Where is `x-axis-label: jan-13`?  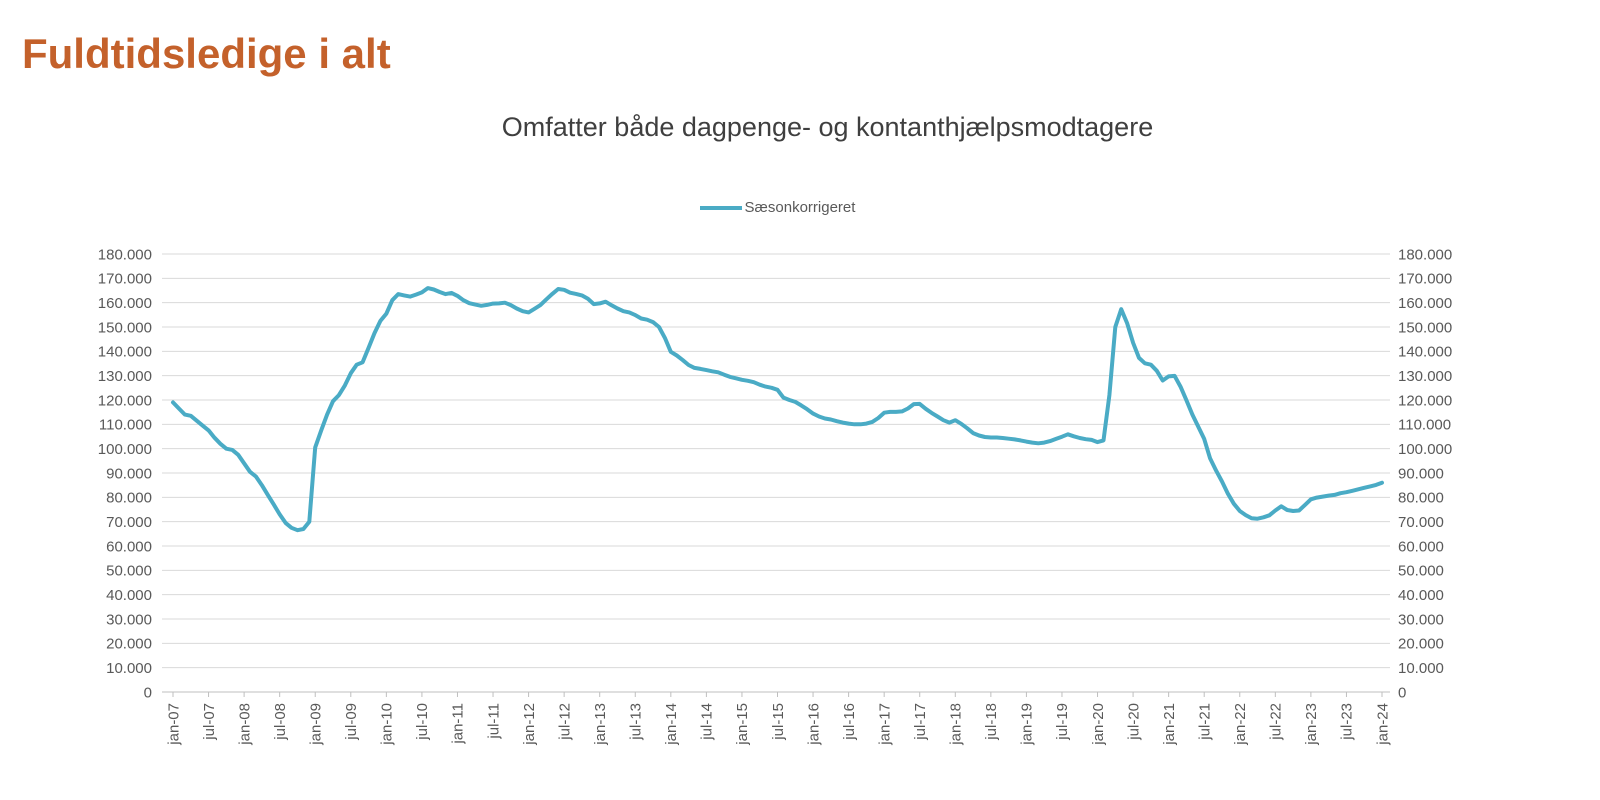
x-axis-label: jan-13 is located at coordinates (600, 724).